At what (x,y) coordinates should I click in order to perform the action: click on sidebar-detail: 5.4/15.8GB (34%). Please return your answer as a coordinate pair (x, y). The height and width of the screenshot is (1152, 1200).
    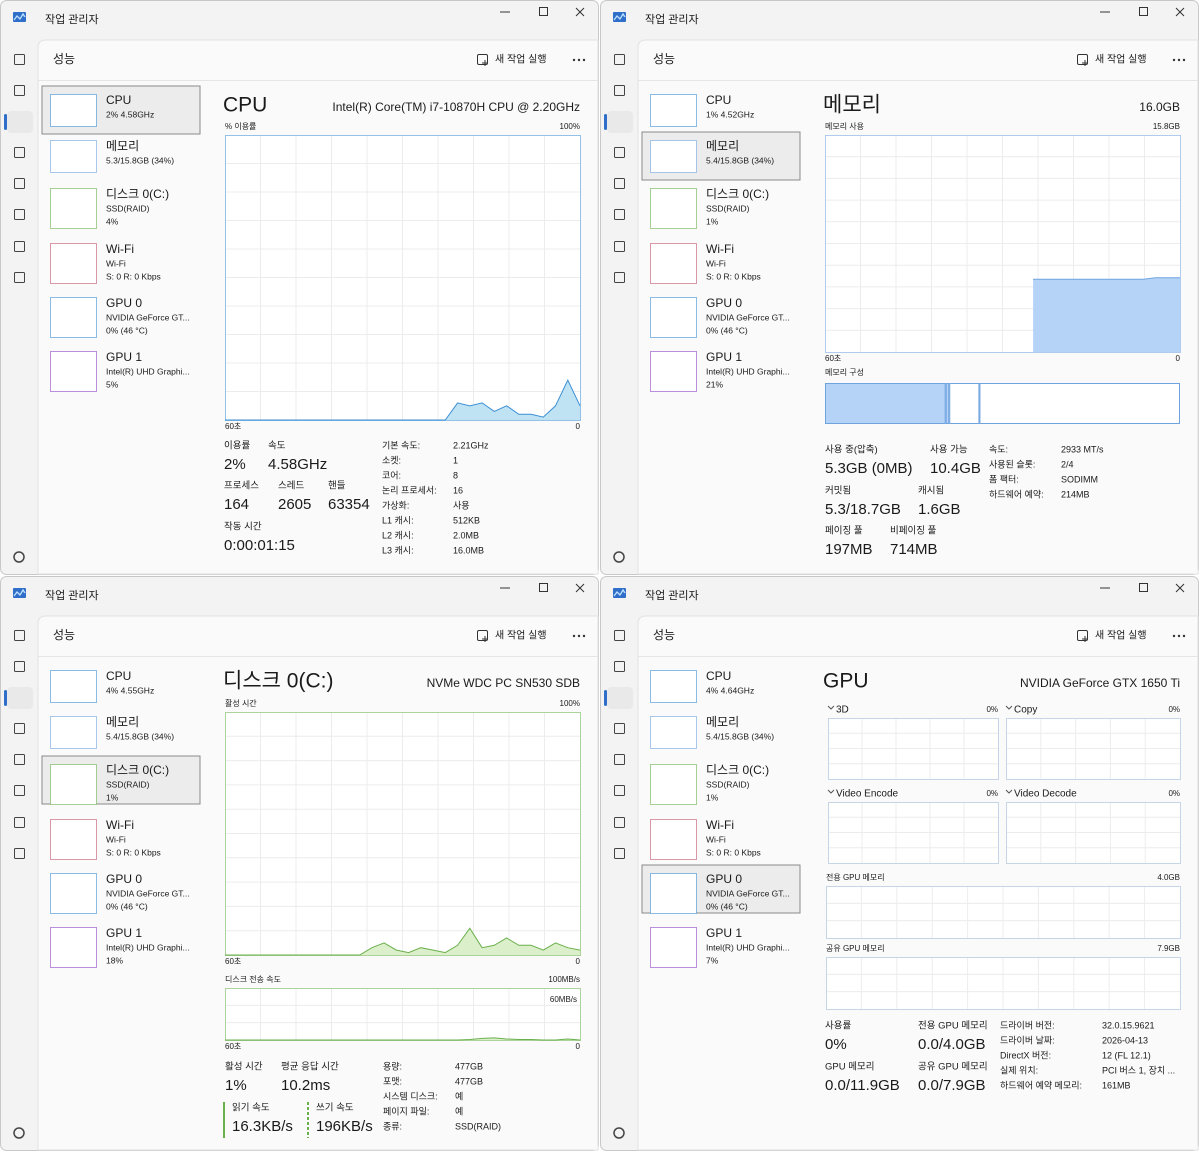
    Looking at the image, I should click on (140, 736).